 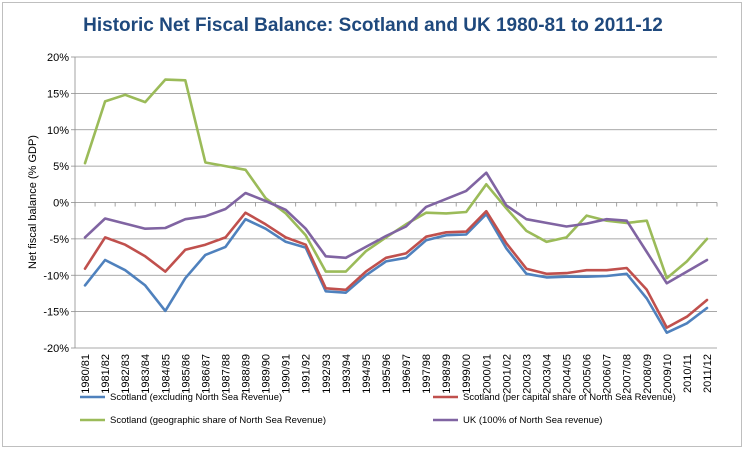 What do you see at coordinates (59, 240) in the screenshot?
I see `y-tick-label: -5%` at bounding box center [59, 240].